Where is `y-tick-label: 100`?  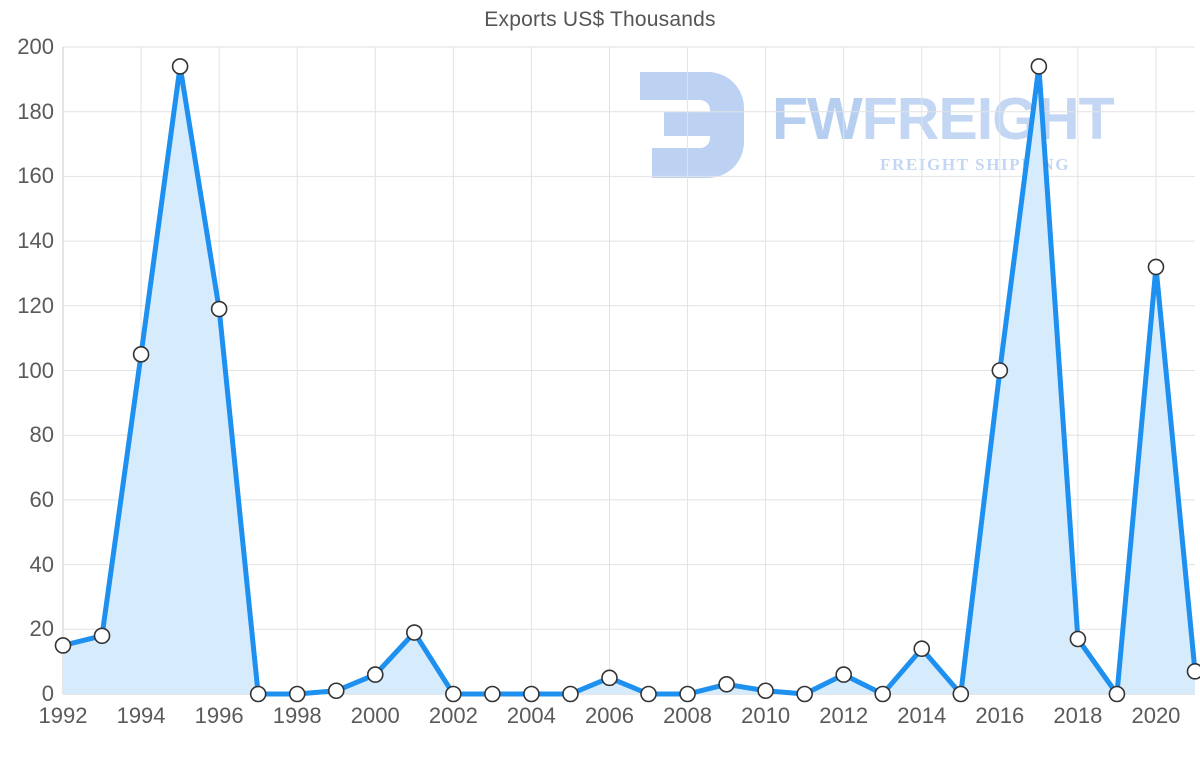 y-tick-label: 100 is located at coordinates (35, 370).